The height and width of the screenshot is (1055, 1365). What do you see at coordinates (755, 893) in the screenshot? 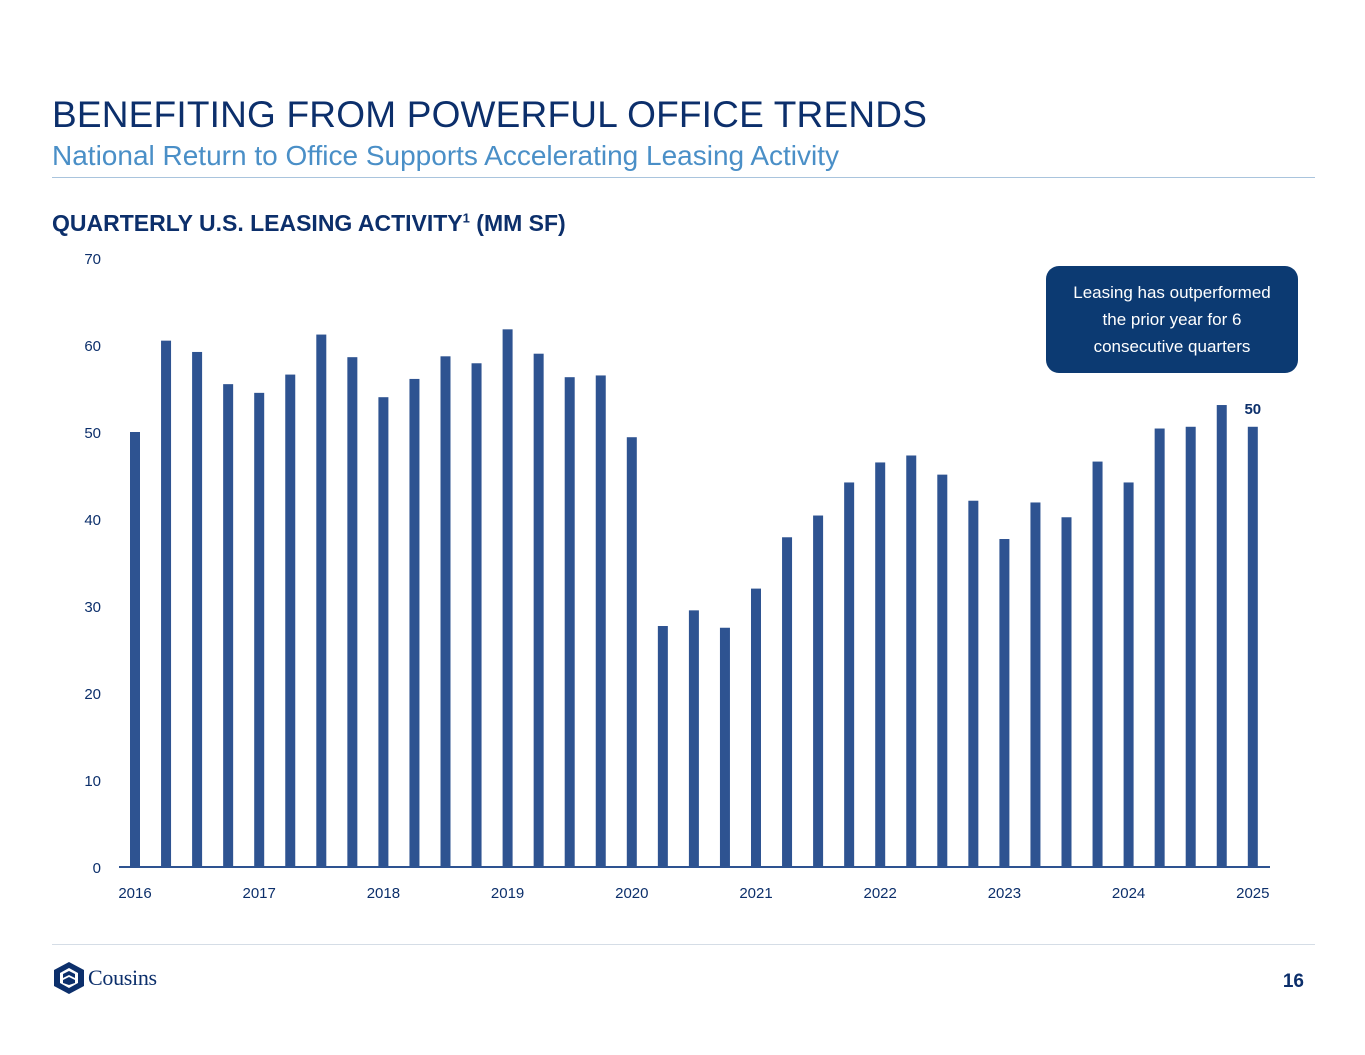
I see `x-tick-label: 2021` at bounding box center [755, 893].